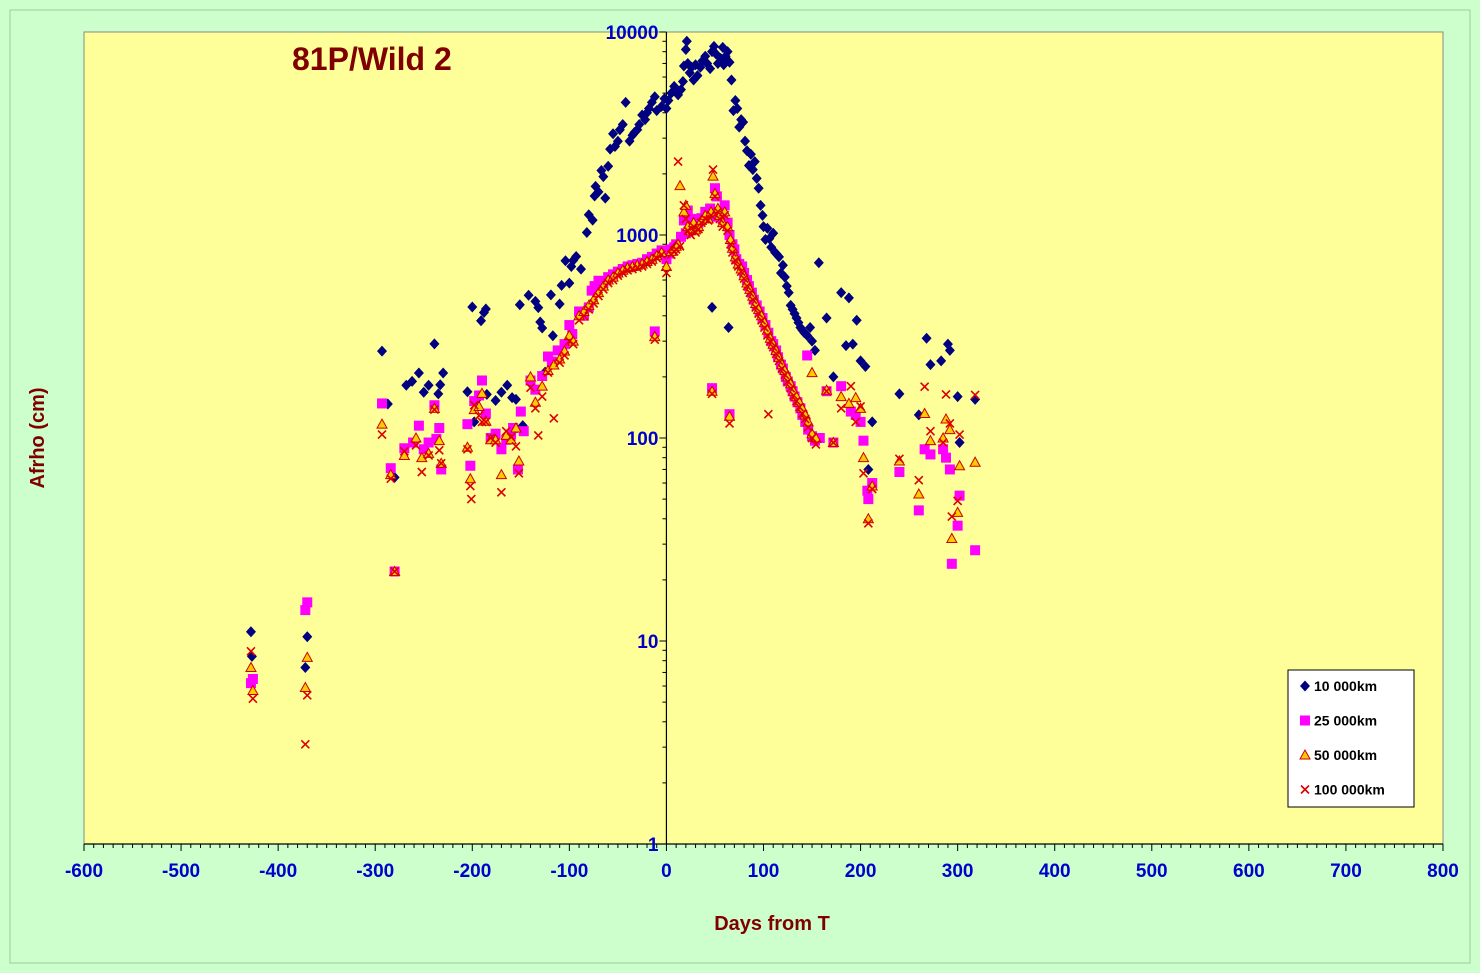 The width and height of the screenshot is (1480, 973). Describe the element at coordinates (569, 871) in the screenshot. I see `x-tick-label: -100` at that location.